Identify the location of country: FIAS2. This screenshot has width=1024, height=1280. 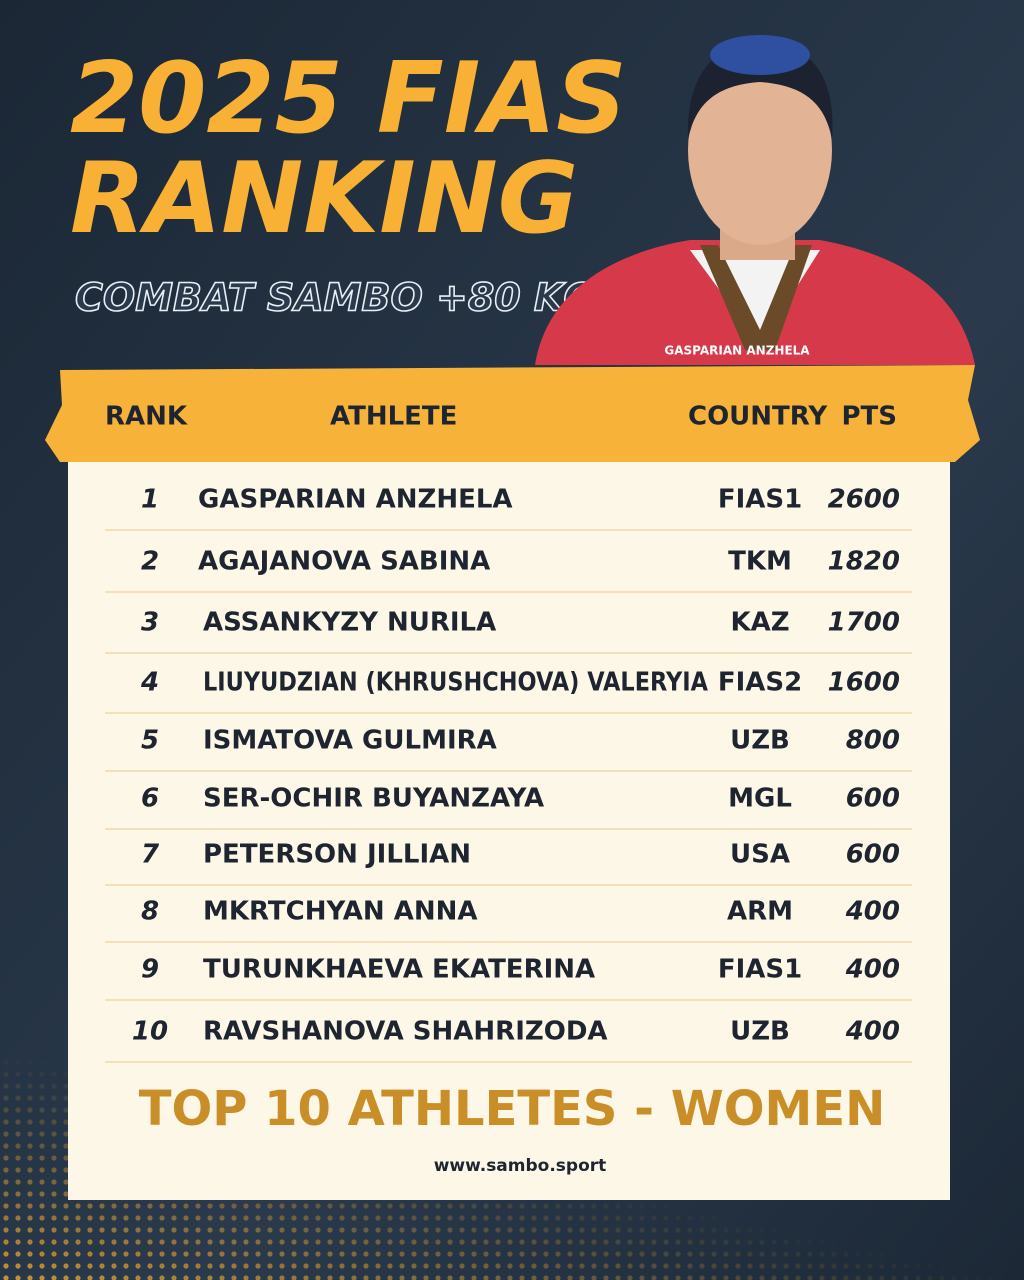
(760, 683).